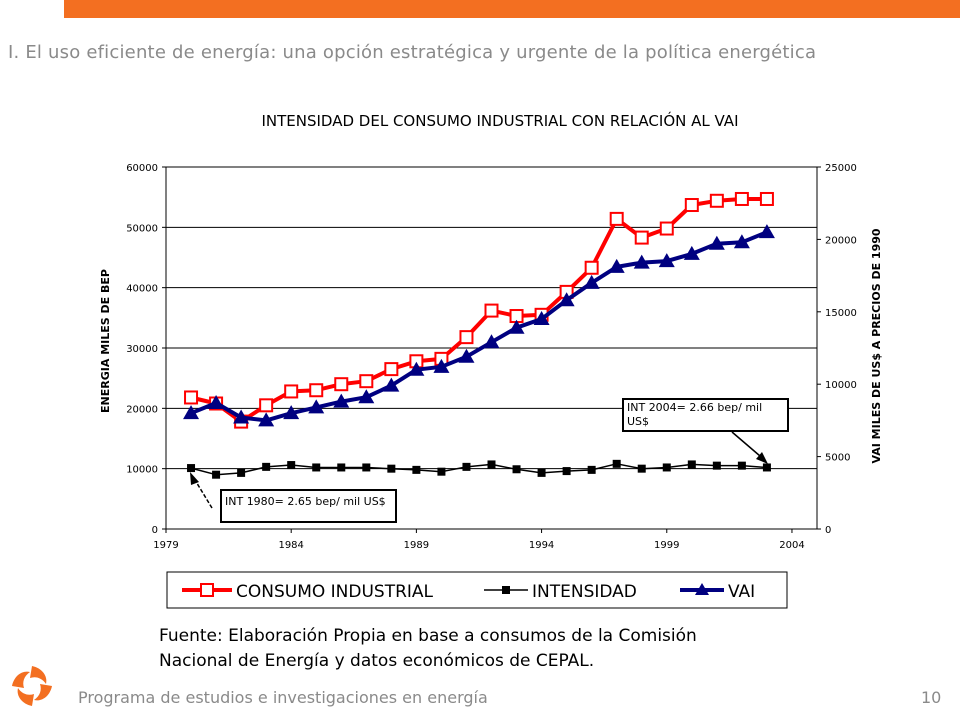 Image resolution: width=960 pixels, height=720 pixels. I want to click on legend: CONSUMO INDUSTRIAL INTENSIDAD VAI, so click(477, 590).